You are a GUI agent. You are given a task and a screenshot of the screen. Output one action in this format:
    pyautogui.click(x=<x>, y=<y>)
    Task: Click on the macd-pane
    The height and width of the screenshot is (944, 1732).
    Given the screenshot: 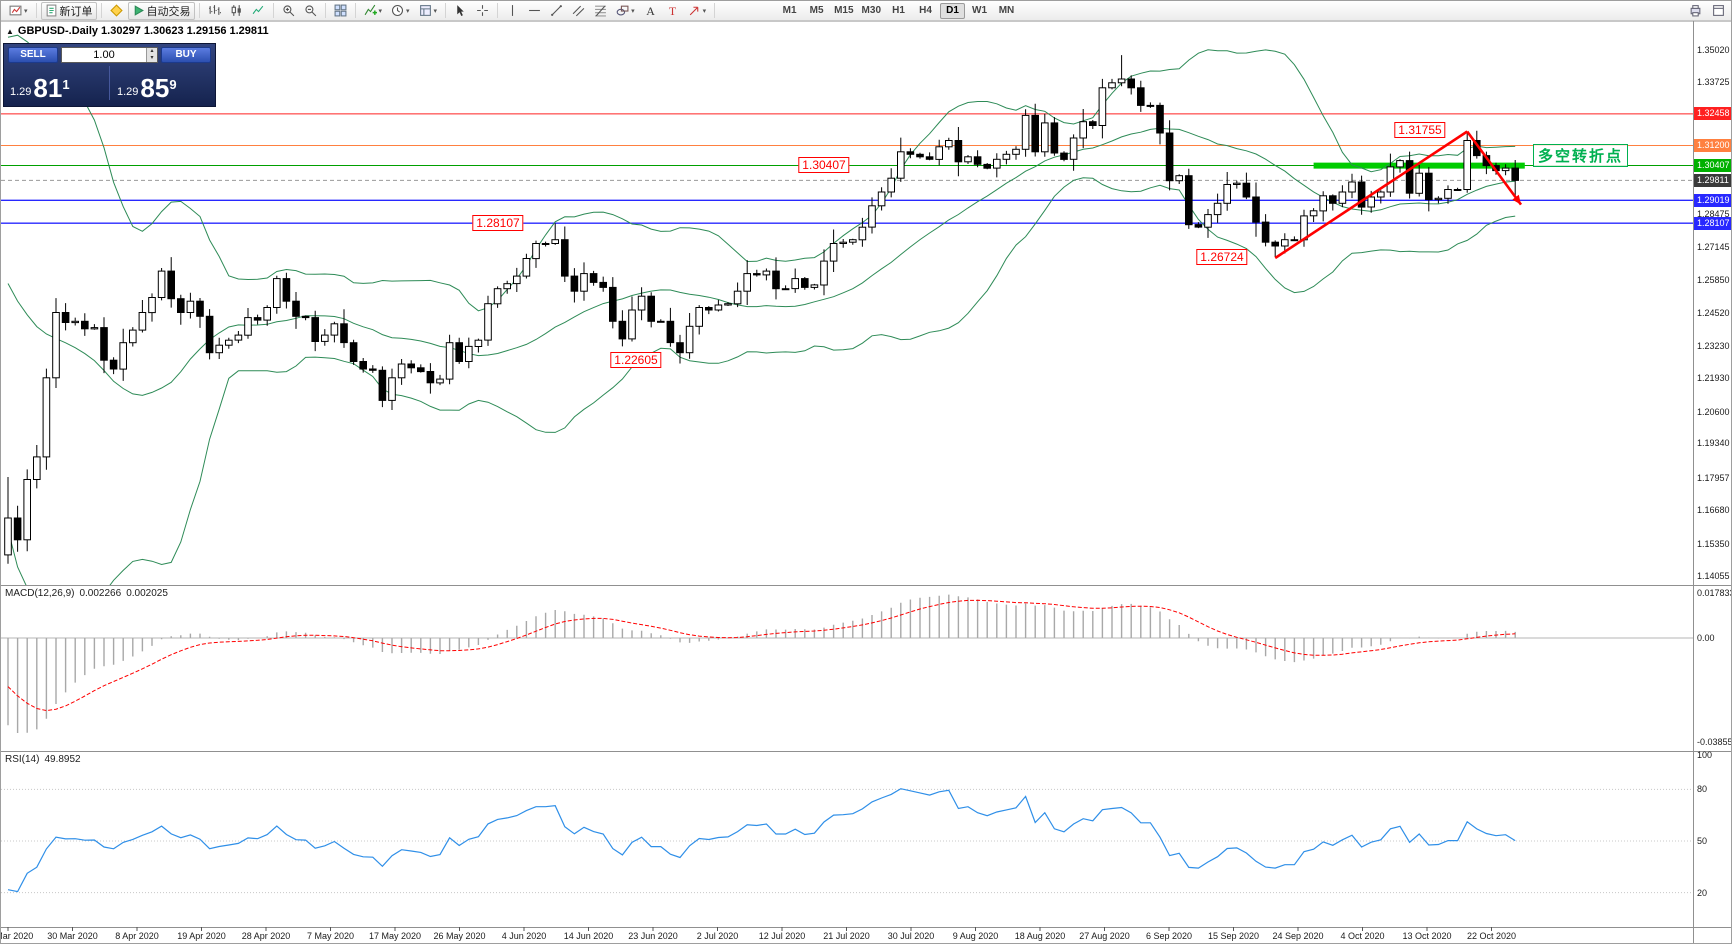 What is the action you would take?
    pyautogui.click(x=847, y=663)
    